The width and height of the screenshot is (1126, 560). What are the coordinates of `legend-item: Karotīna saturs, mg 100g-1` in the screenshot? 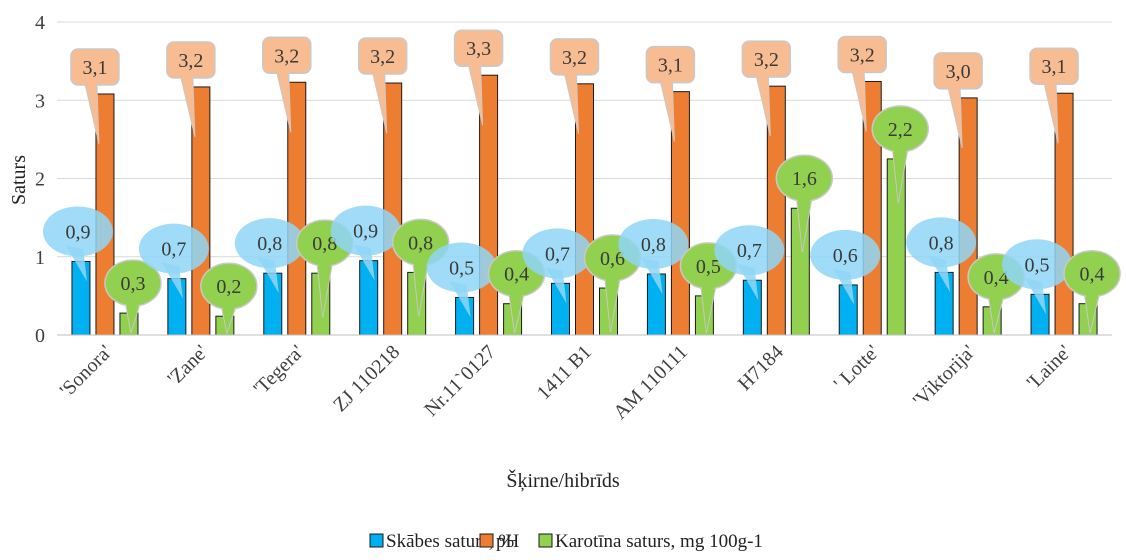 It's located at (650, 541).